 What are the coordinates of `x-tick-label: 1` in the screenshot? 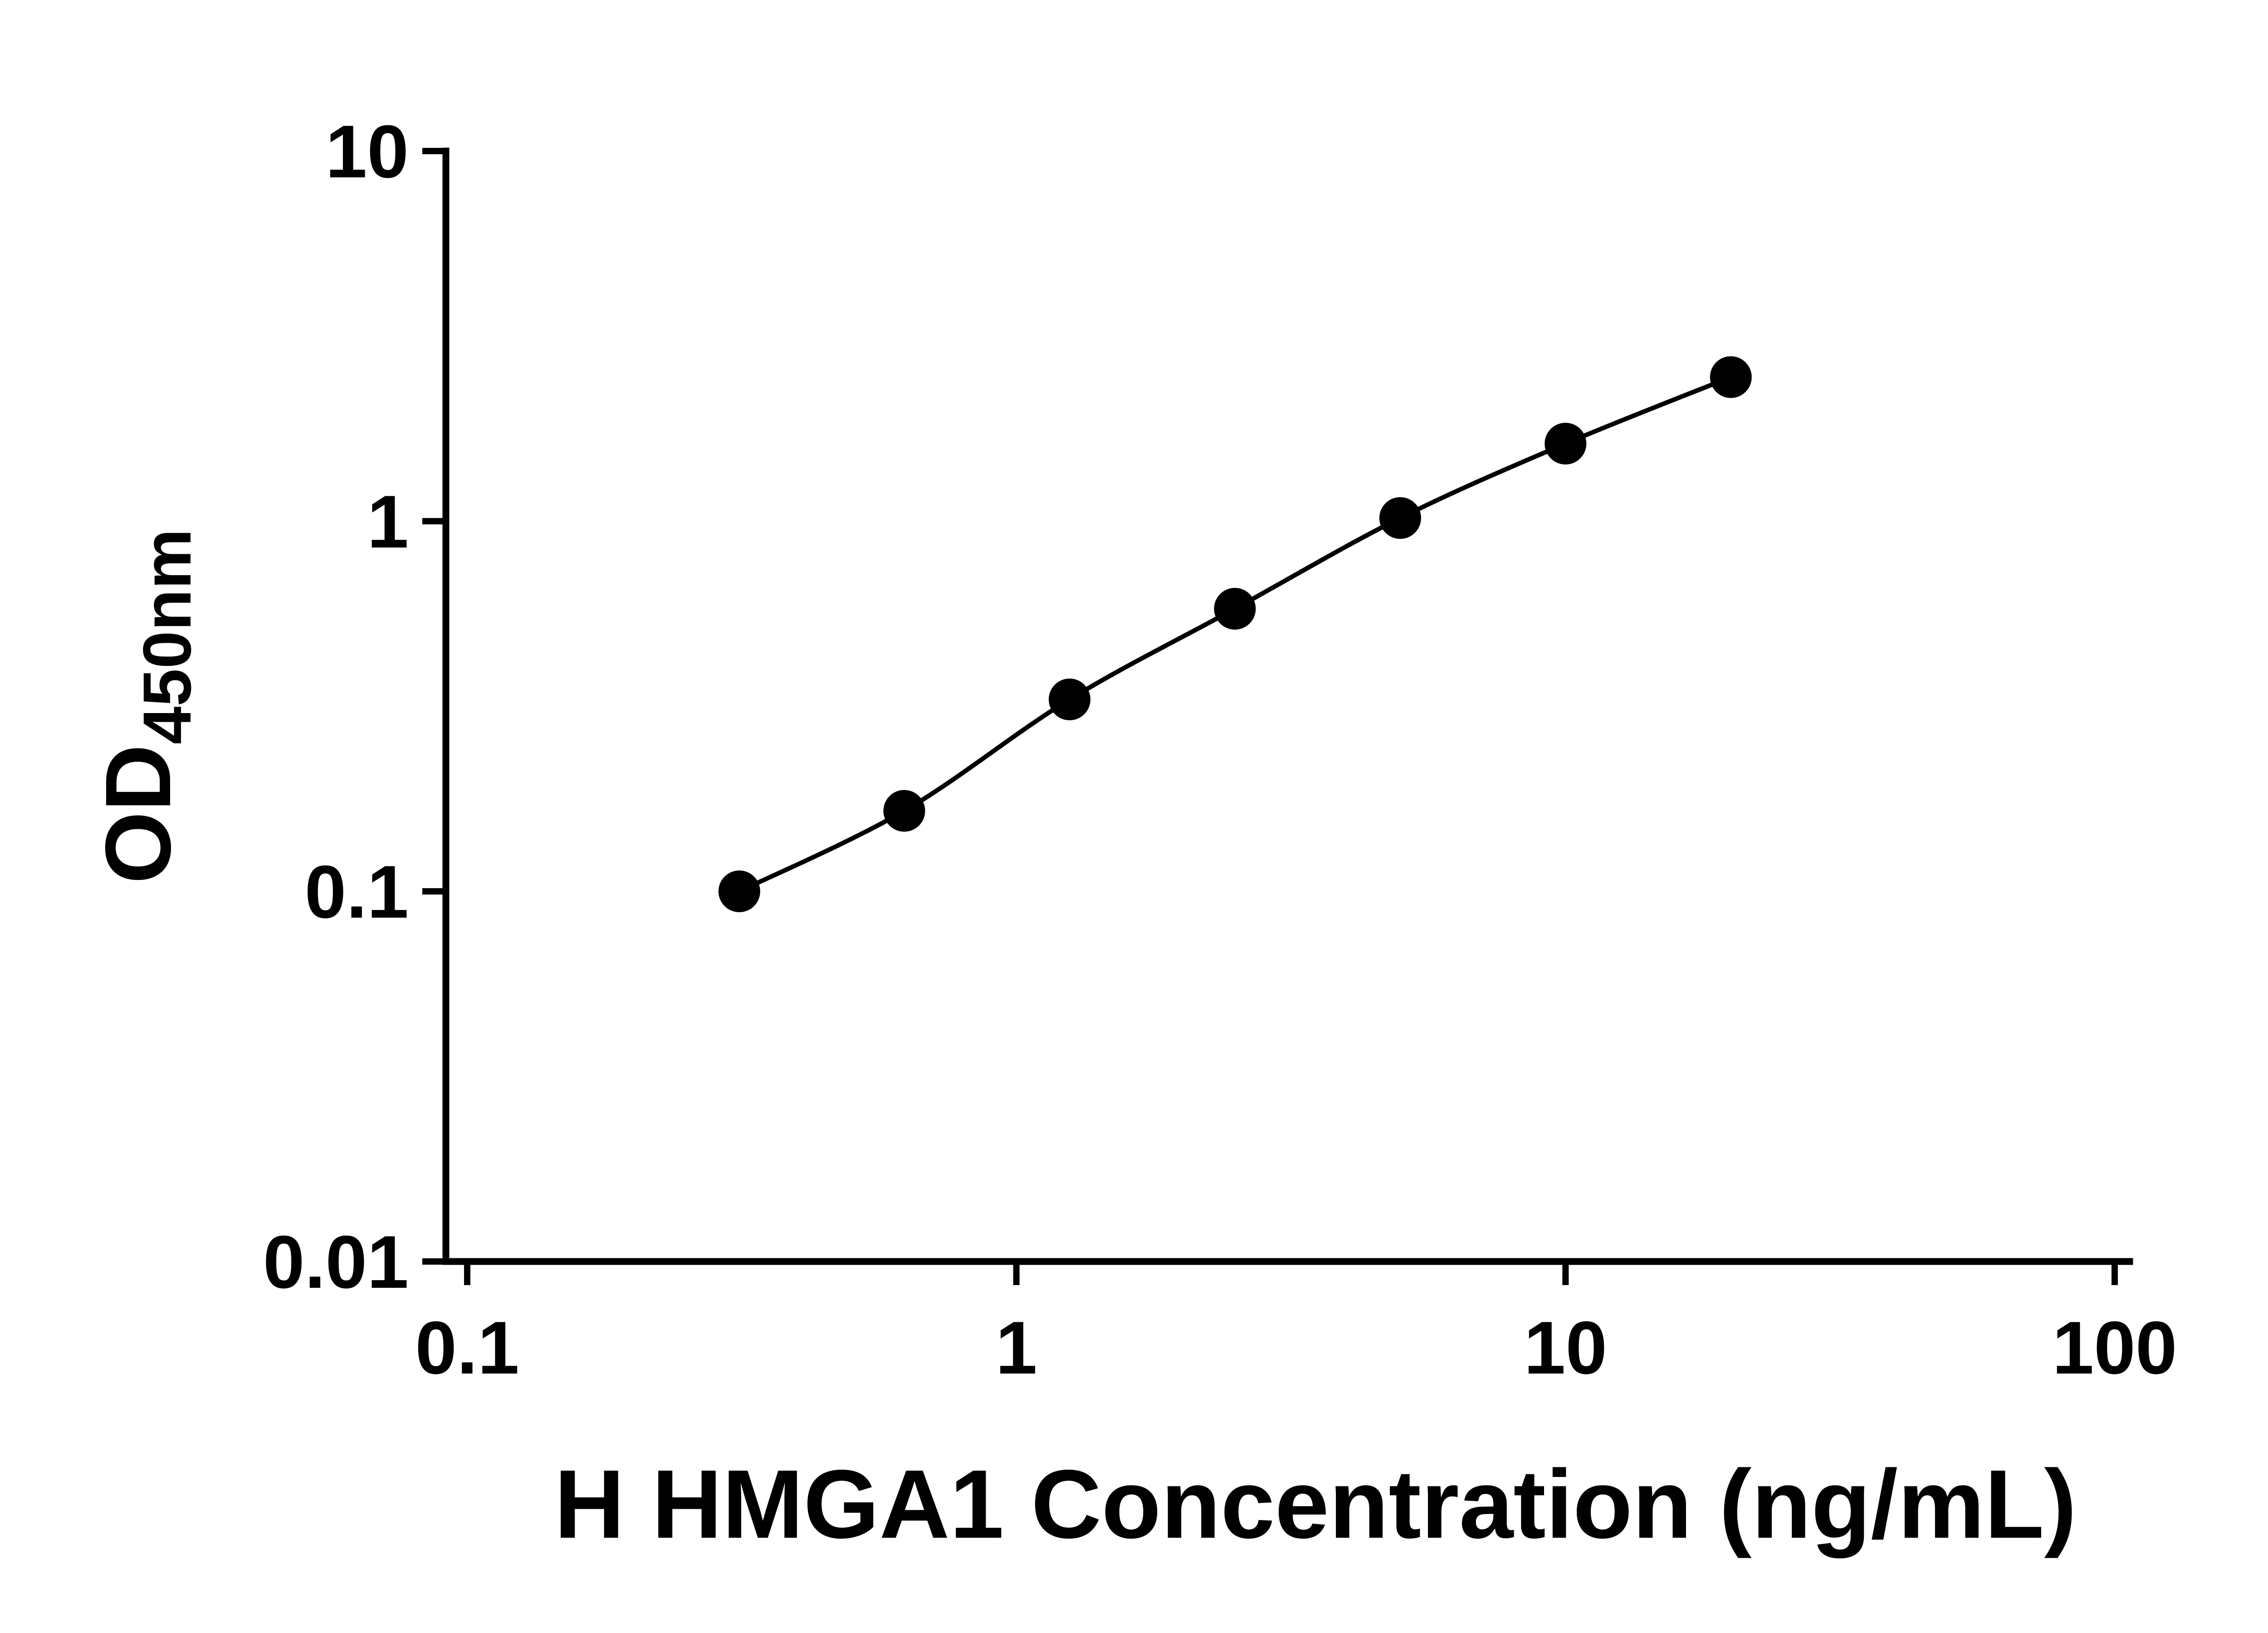 It's located at (1017, 1347).